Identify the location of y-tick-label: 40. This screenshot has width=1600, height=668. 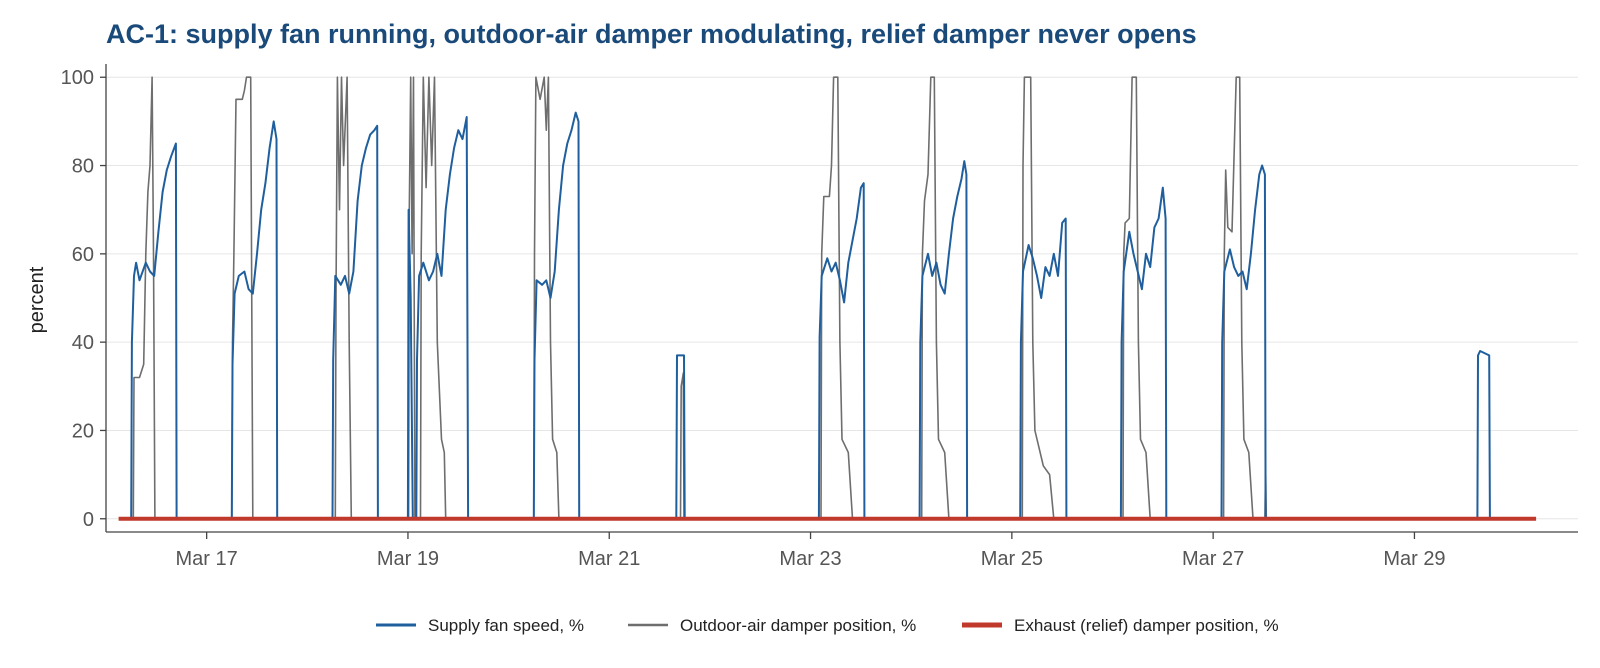
(83, 343).